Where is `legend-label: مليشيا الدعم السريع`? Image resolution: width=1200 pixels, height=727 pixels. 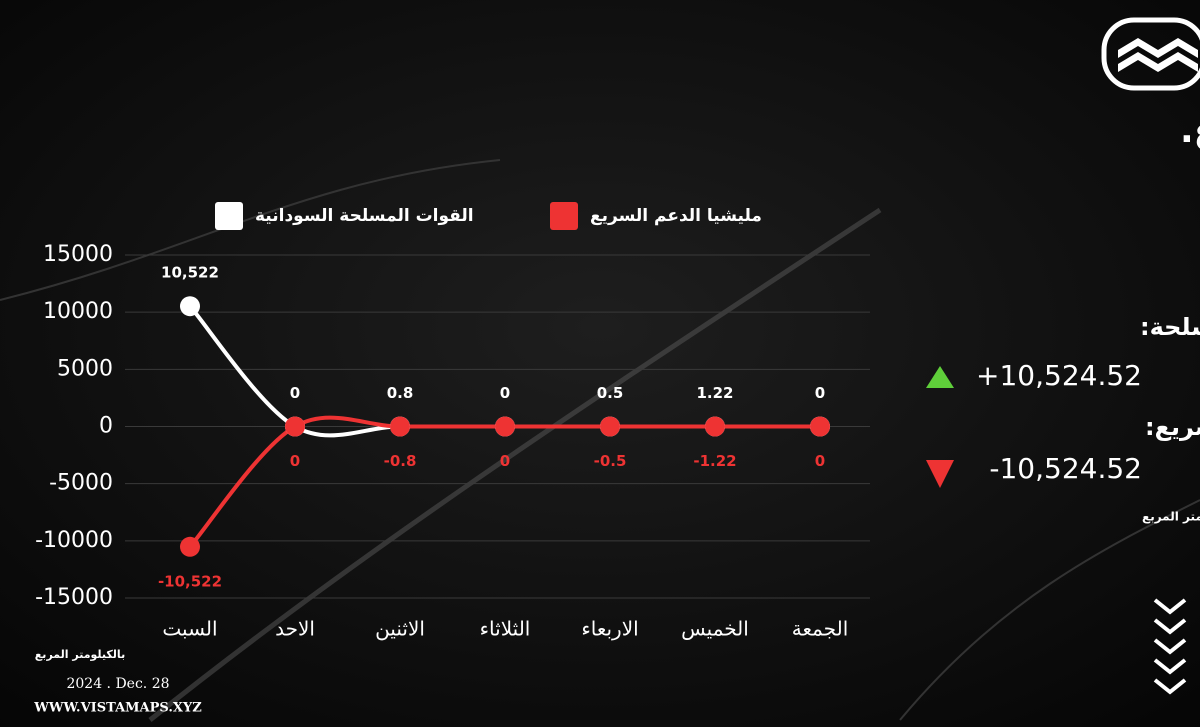
legend-label: مليشيا الدعم السريع is located at coordinates (676, 216).